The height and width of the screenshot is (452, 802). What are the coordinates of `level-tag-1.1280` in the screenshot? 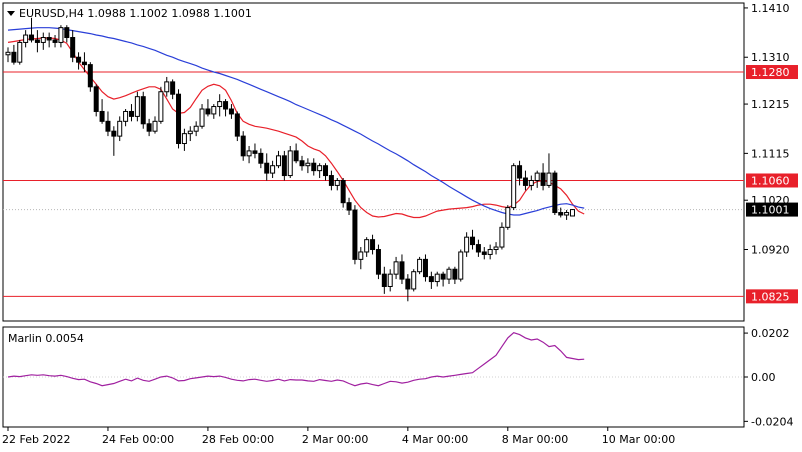 It's located at (772, 72).